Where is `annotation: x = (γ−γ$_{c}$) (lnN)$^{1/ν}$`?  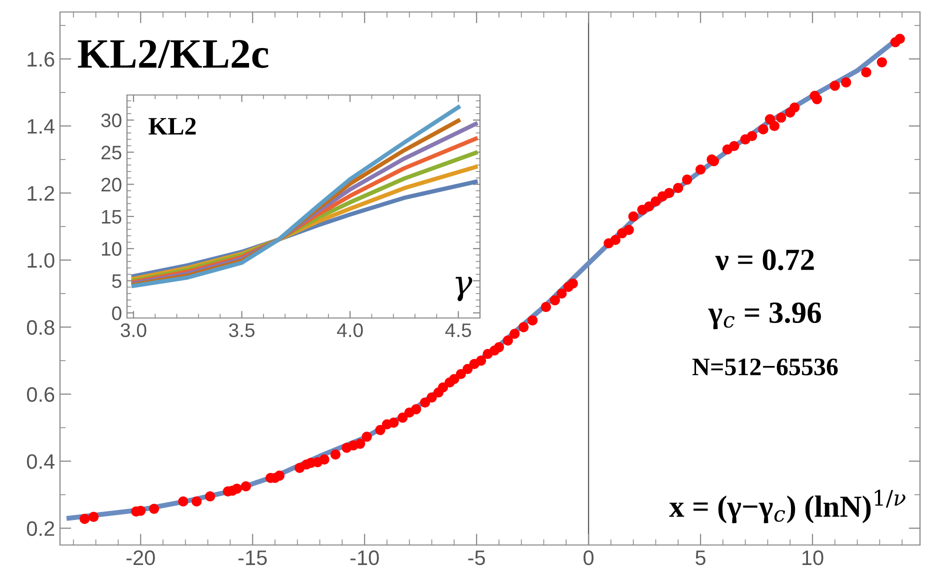
annotation: x = (γ−γ$_{c}$) (lnN)$^{1/ν}$ is located at coordinates (787, 507).